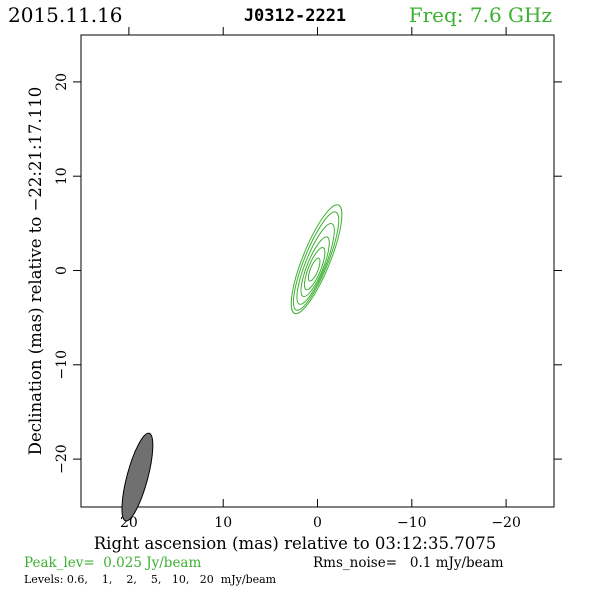 The image size is (590, 590). I want to click on contour-5-mjy, so click(315, 267).